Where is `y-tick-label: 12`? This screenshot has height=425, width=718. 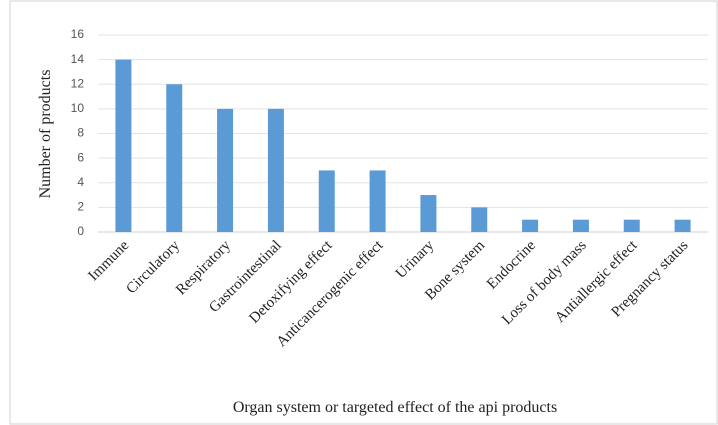 y-tick-label: 12 is located at coordinates (78, 83).